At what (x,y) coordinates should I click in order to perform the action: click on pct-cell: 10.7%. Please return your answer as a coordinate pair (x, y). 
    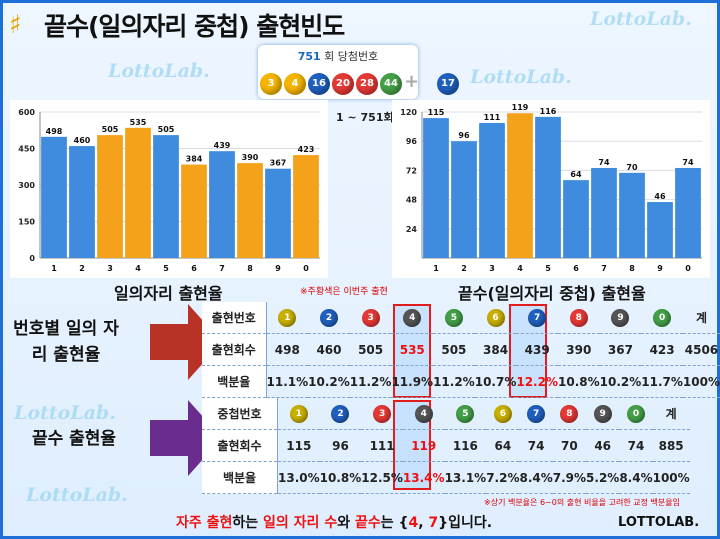
    Looking at the image, I should click on (495, 381).